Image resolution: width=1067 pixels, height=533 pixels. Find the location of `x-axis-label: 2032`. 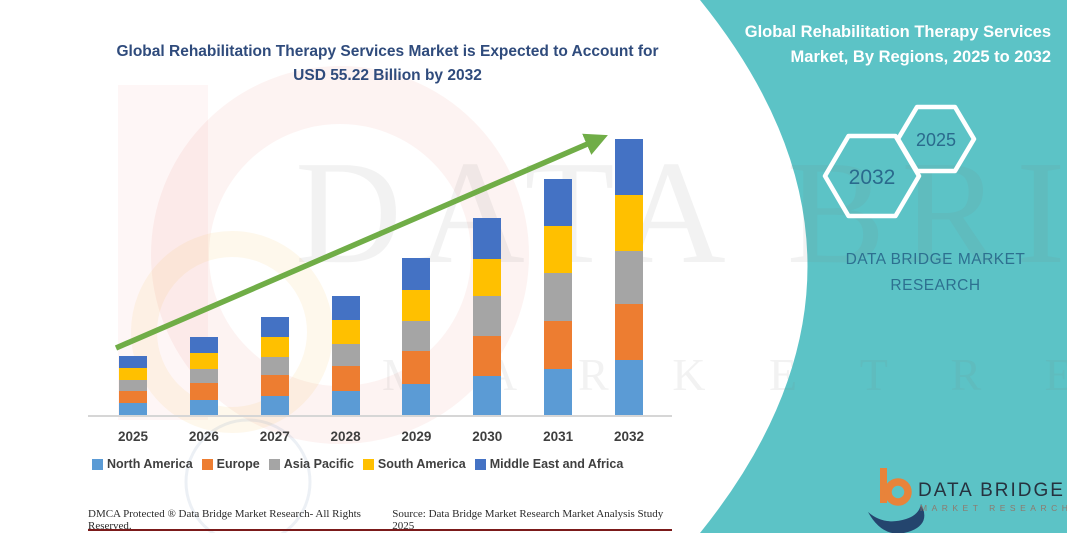

x-axis-label: 2032 is located at coordinates (629, 436).